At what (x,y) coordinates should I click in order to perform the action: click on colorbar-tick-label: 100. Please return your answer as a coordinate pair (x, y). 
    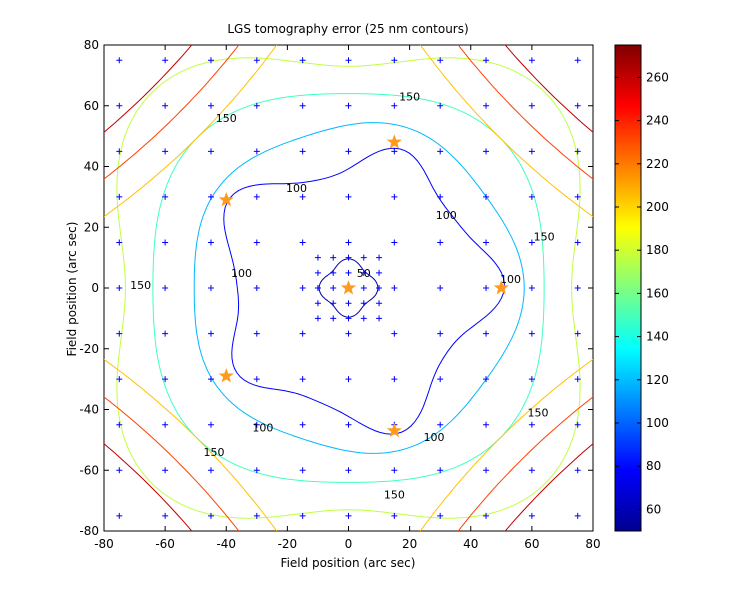
    Looking at the image, I should click on (657, 423).